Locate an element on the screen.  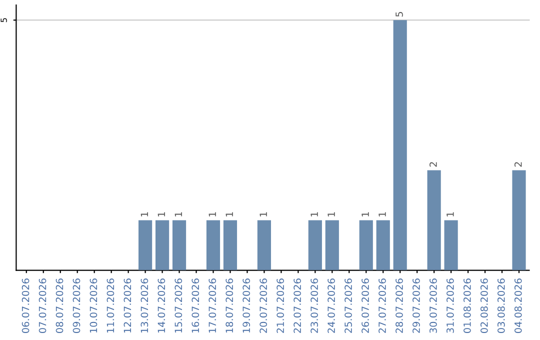
x-tick-label: 19.07.2026 is located at coordinates (246, 305).